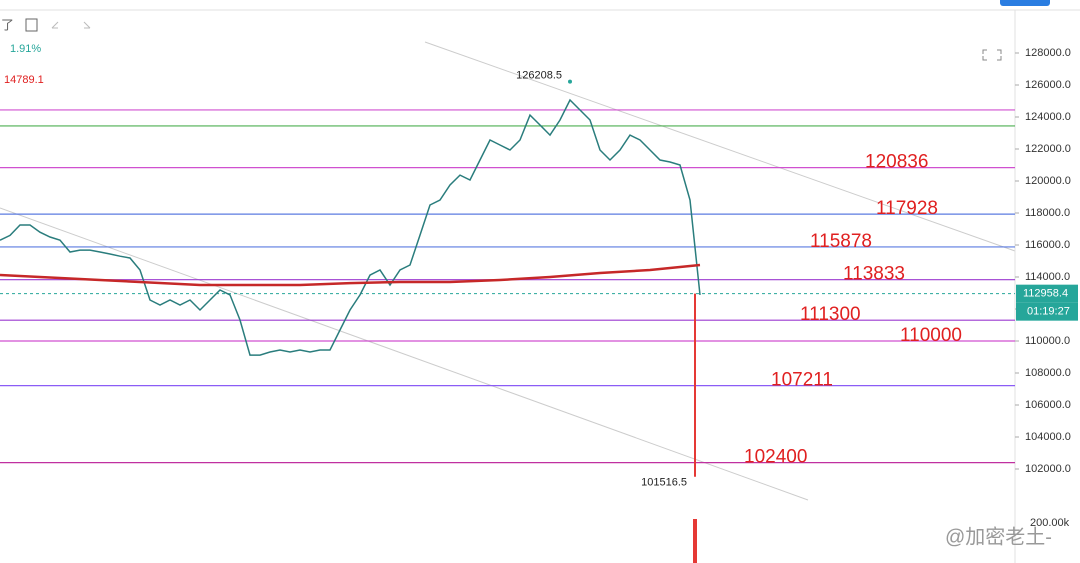  Describe the element at coordinates (1048, 469) in the screenshot. I see `y-tick-label: 102000.0` at that location.